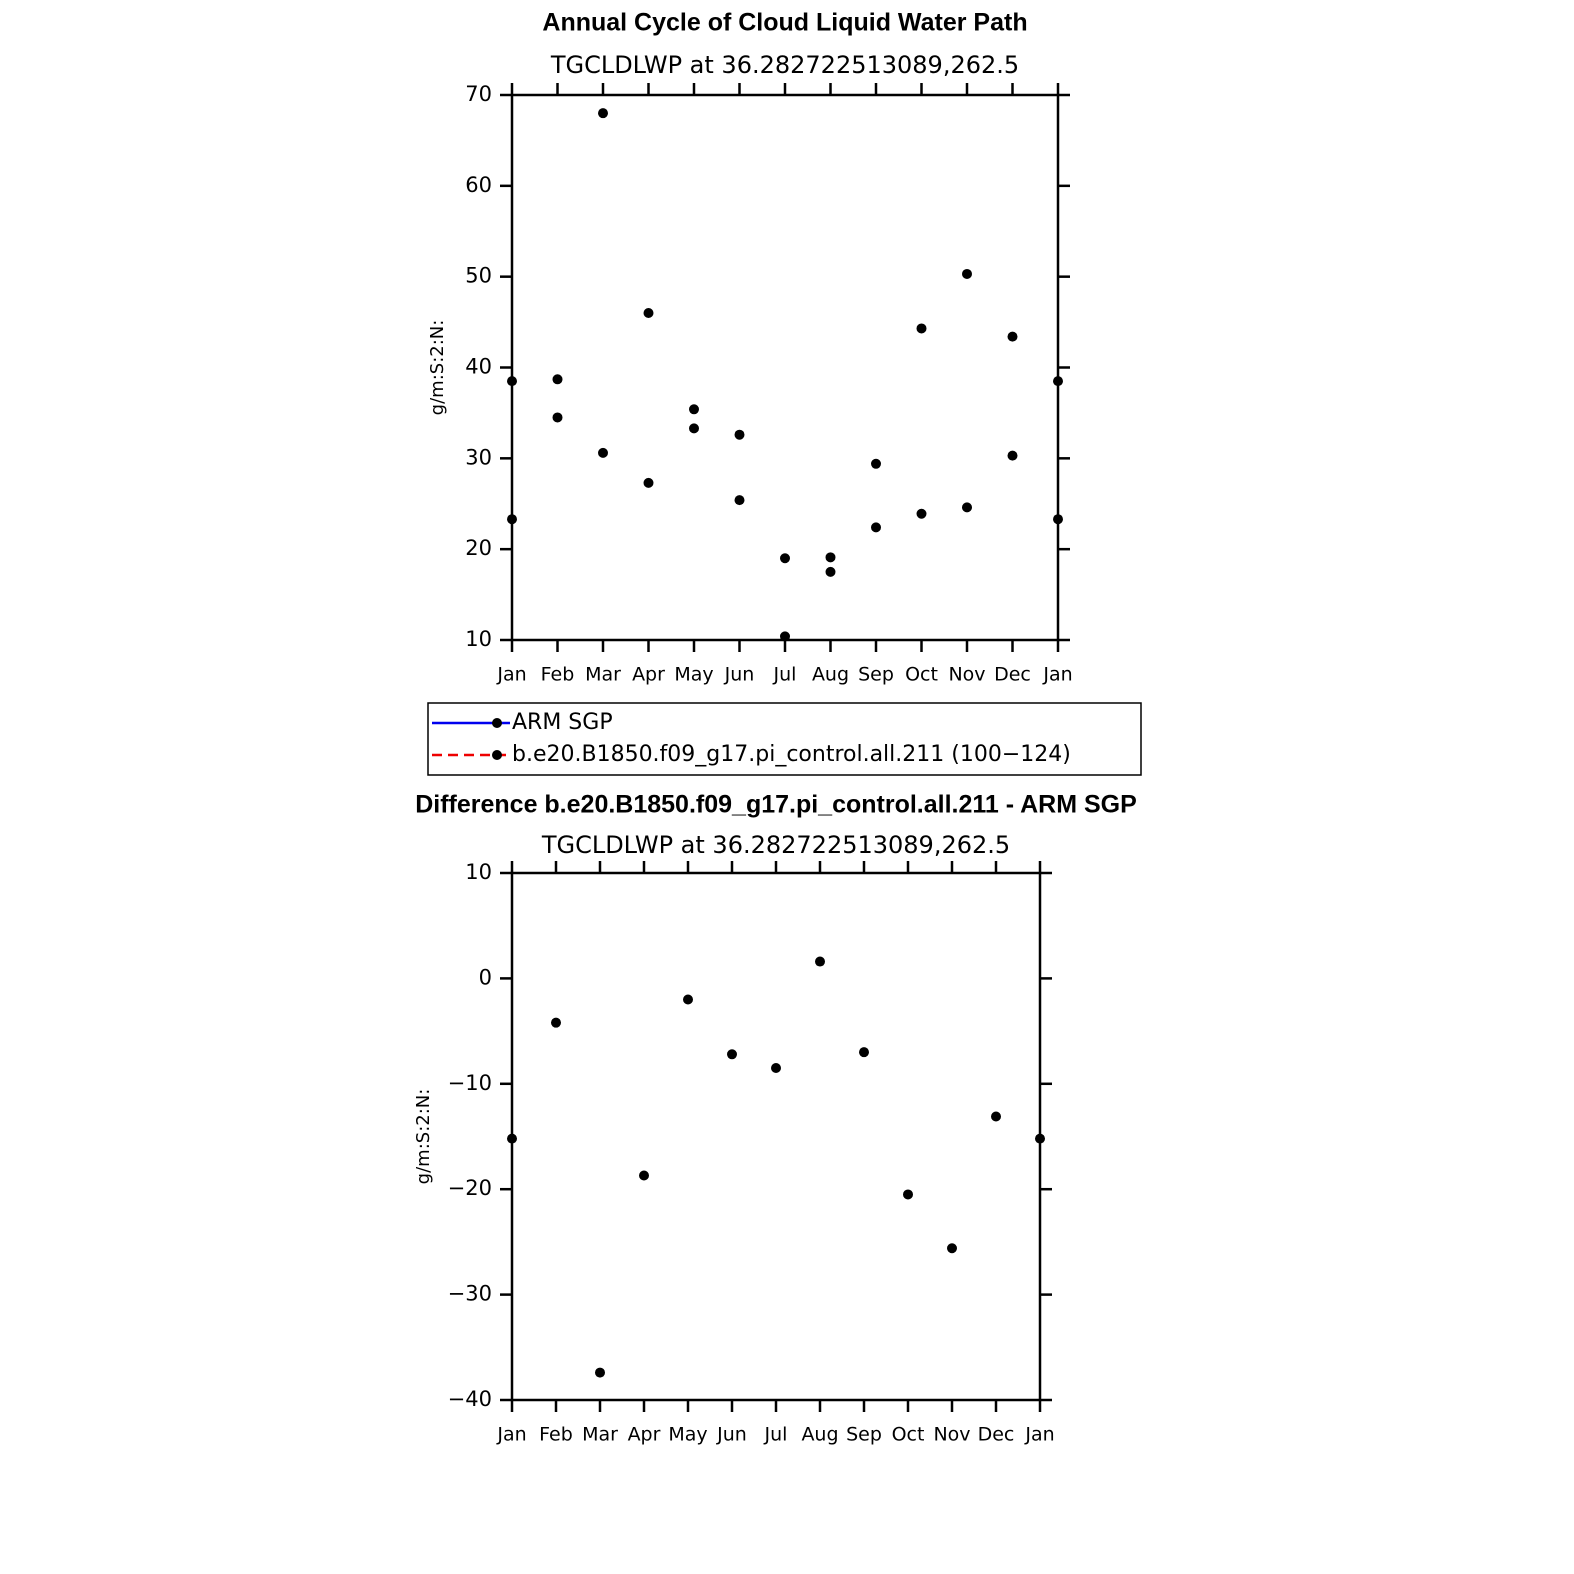 The image size is (1574, 1574). What do you see at coordinates (485, 977) in the screenshot?
I see `y-tick-label: 0` at bounding box center [485, 977].